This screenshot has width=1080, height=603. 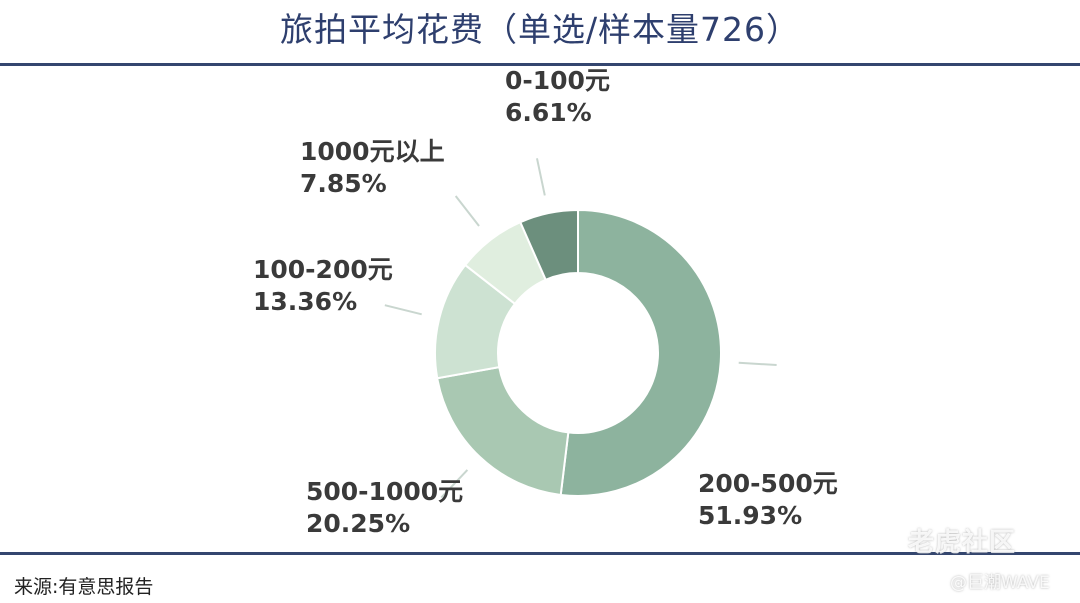 I want to click on slice-label-3: 100-200元, so click(x=323, y=269).